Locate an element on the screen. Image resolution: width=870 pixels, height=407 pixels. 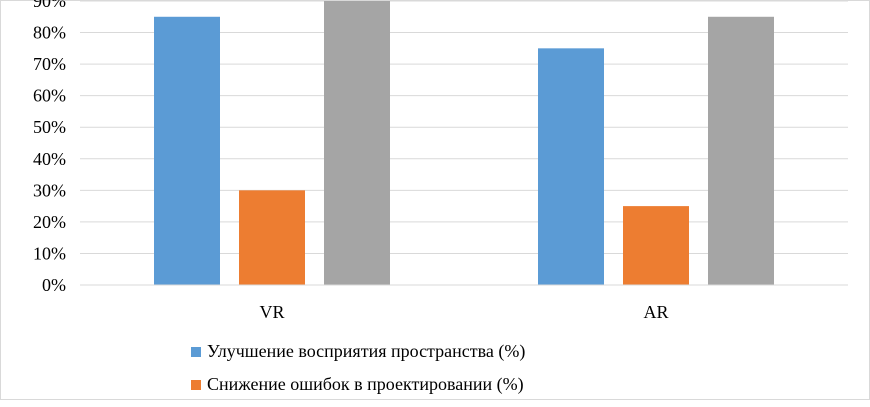
legend-item-errors: Снижение ошибок в проектировании (%) is located at coordinates (358, 384).